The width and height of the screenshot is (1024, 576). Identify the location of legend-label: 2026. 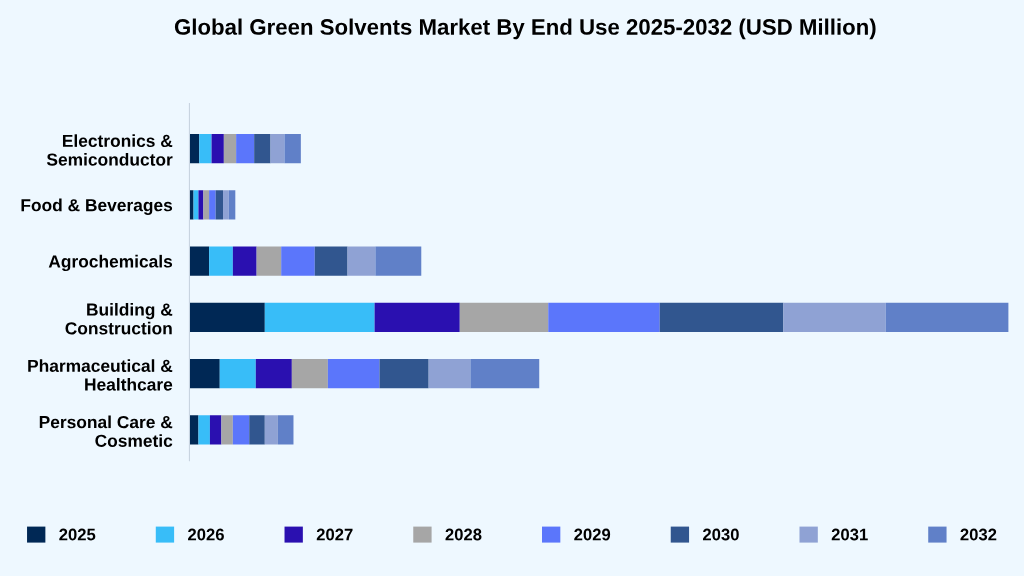
(206, 534).